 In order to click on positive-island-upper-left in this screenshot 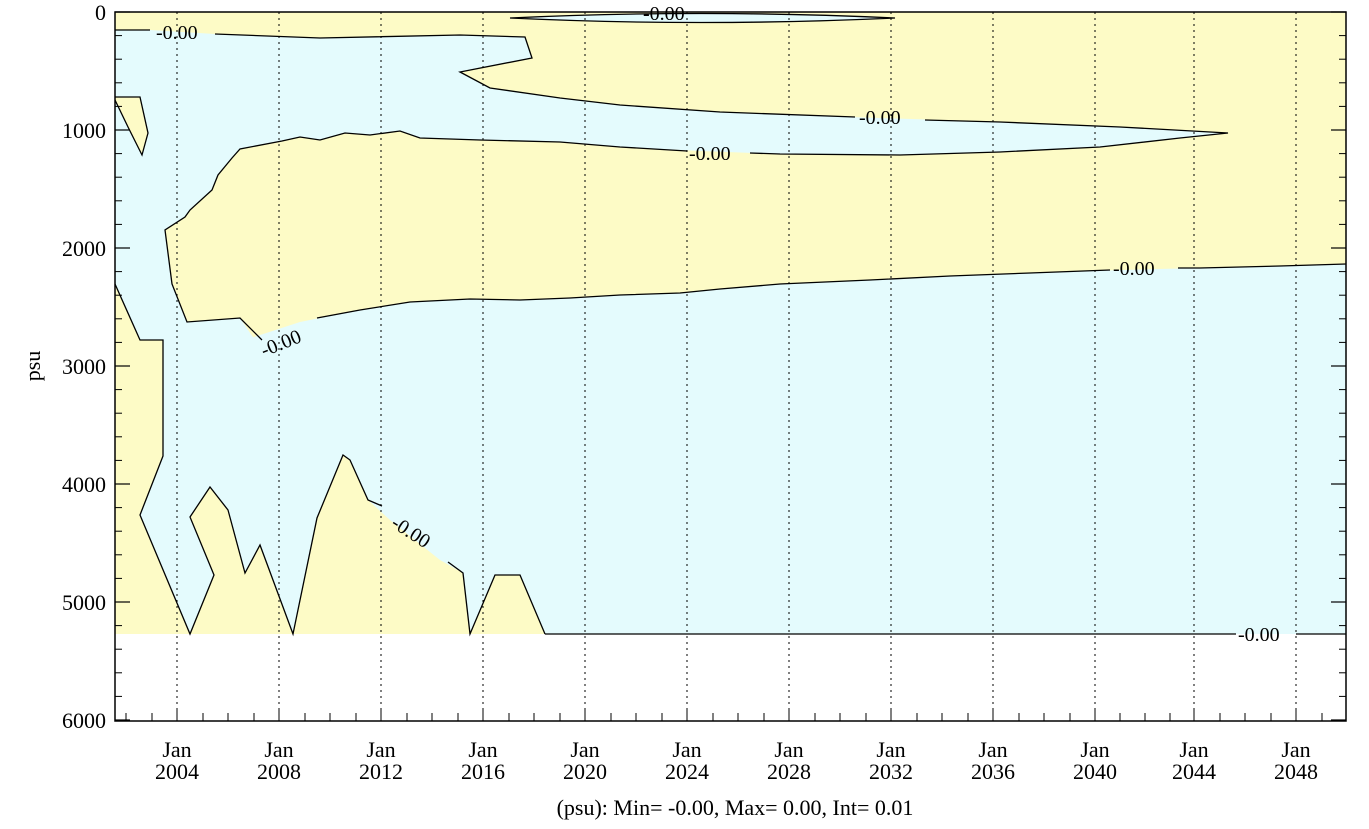, I will do `click(131, 126)`.